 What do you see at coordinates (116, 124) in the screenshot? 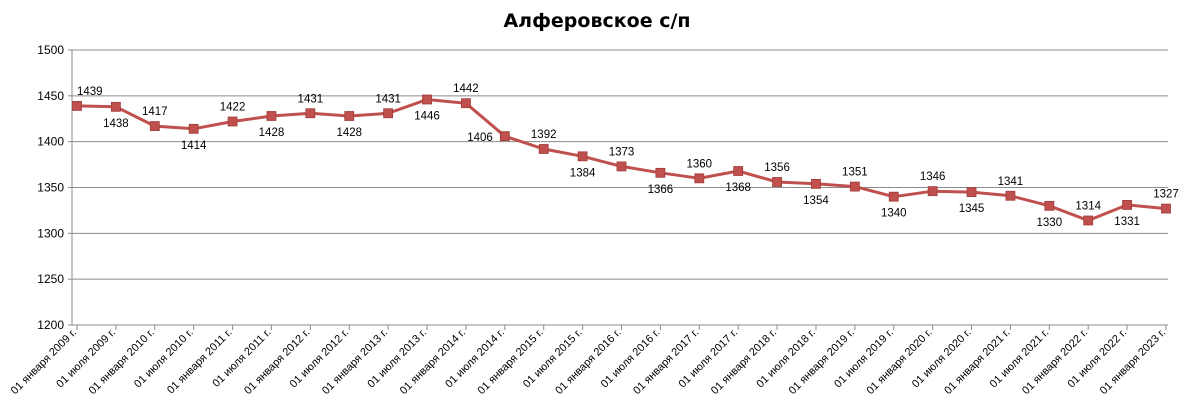
I see `data-label: 1438` at bounding box center [116, 124].